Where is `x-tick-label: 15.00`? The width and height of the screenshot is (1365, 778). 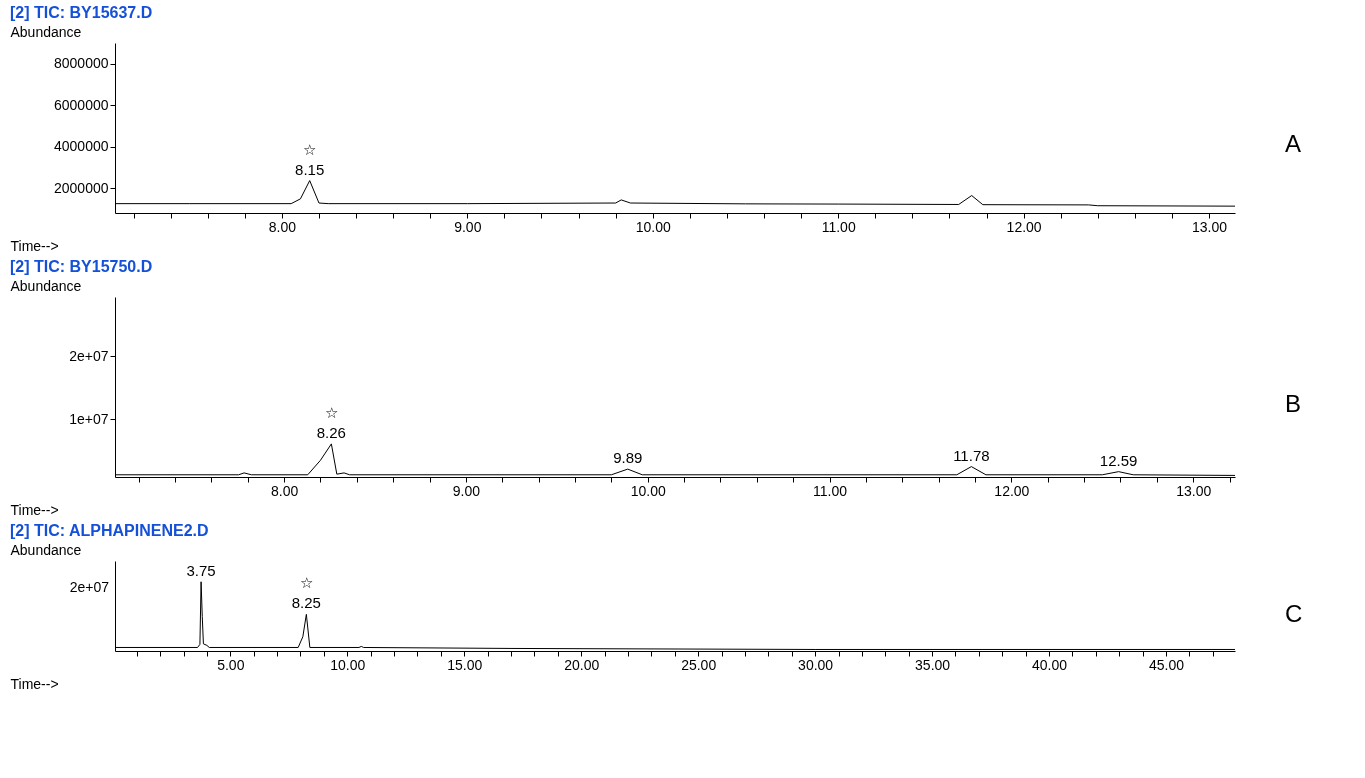 x-tick-label: 15.00 is located at coordinates (465, 664).